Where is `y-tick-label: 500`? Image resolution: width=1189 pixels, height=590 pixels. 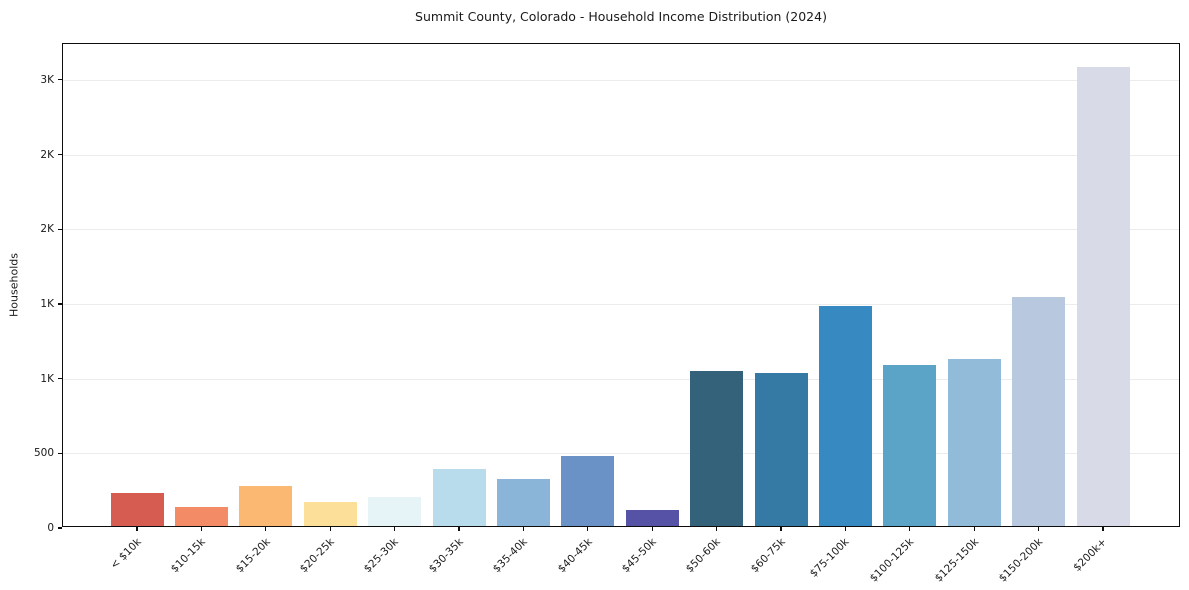 y-tick-label: 500 is located at coordinates (43, 453).